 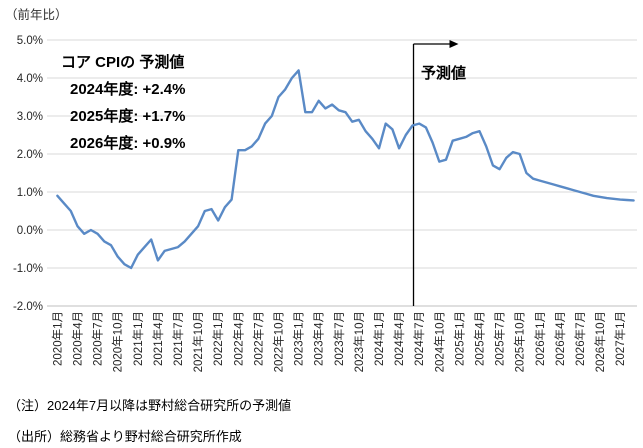 I want to click on note-text: （注）2024年7月以降は野村総合研究所の予測値, so click(x=150, y=405).